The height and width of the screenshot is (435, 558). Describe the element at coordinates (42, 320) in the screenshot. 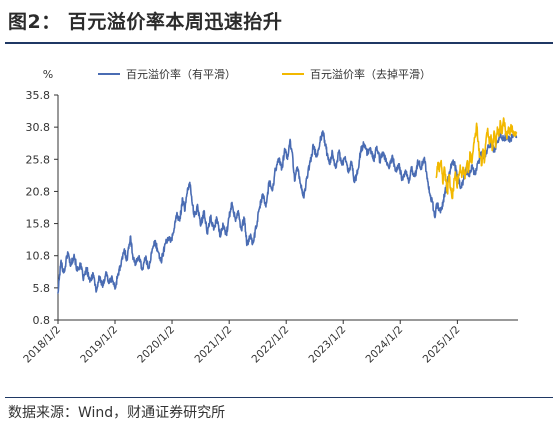

I see `y-tick-label: 0.8` at that location.